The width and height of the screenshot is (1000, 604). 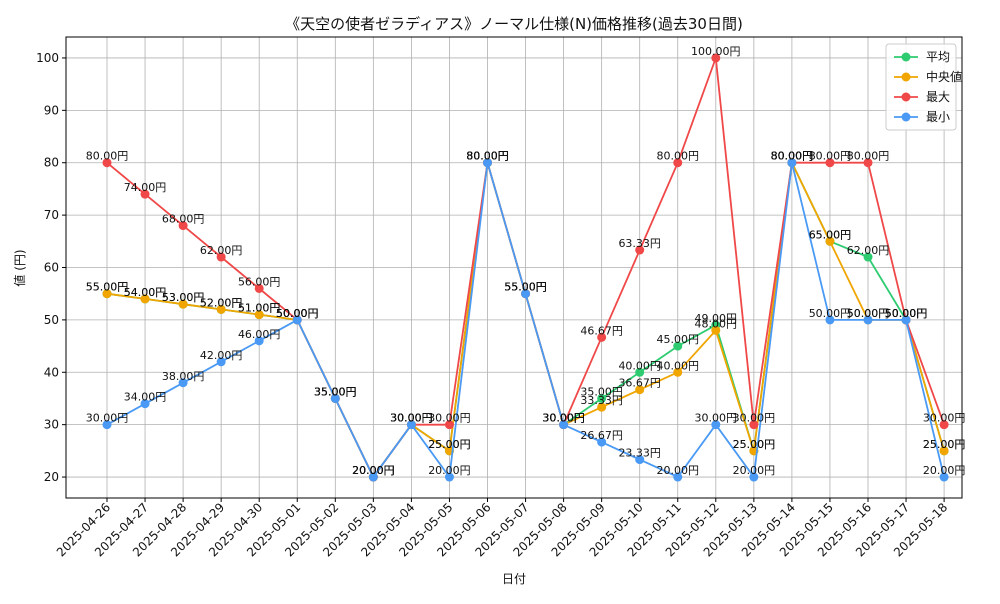 I want to click on y-tick-label: 70, so click(x=51, y=215).